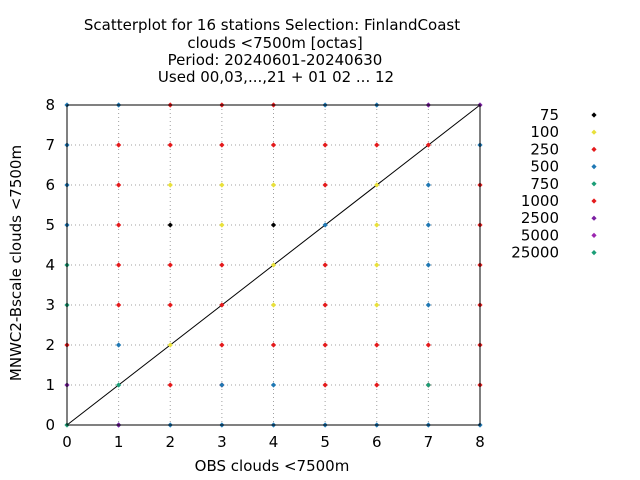 The width and height of the screenshot is (640, 480). I want to click on legend-label-1: 100, so click(544, 132).